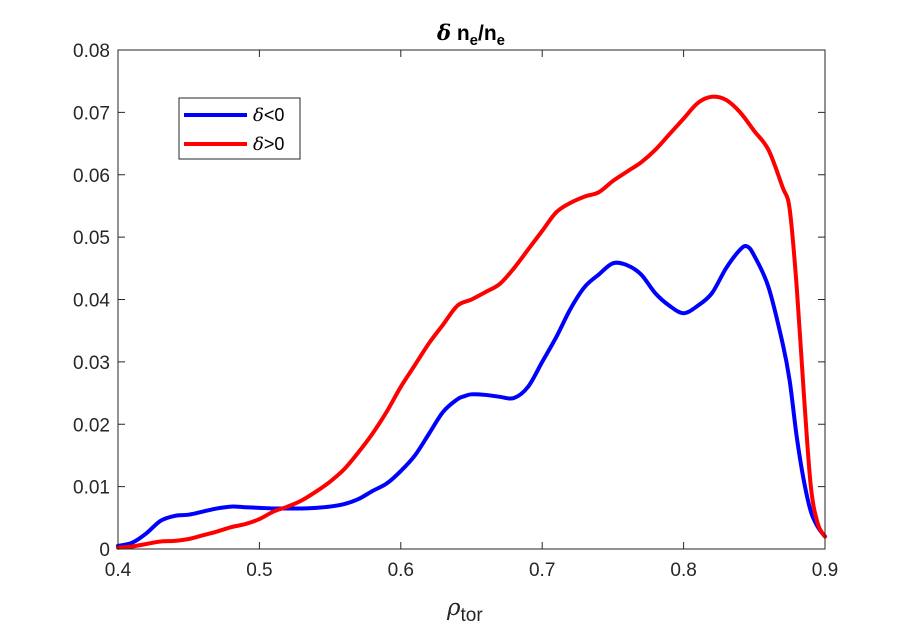 Image resolution: width=911 pixels, height=636 pixels. Describe the element at coordinates (542, 570) in the screenshot. I see `x-tick-label: 0.7` at that location.